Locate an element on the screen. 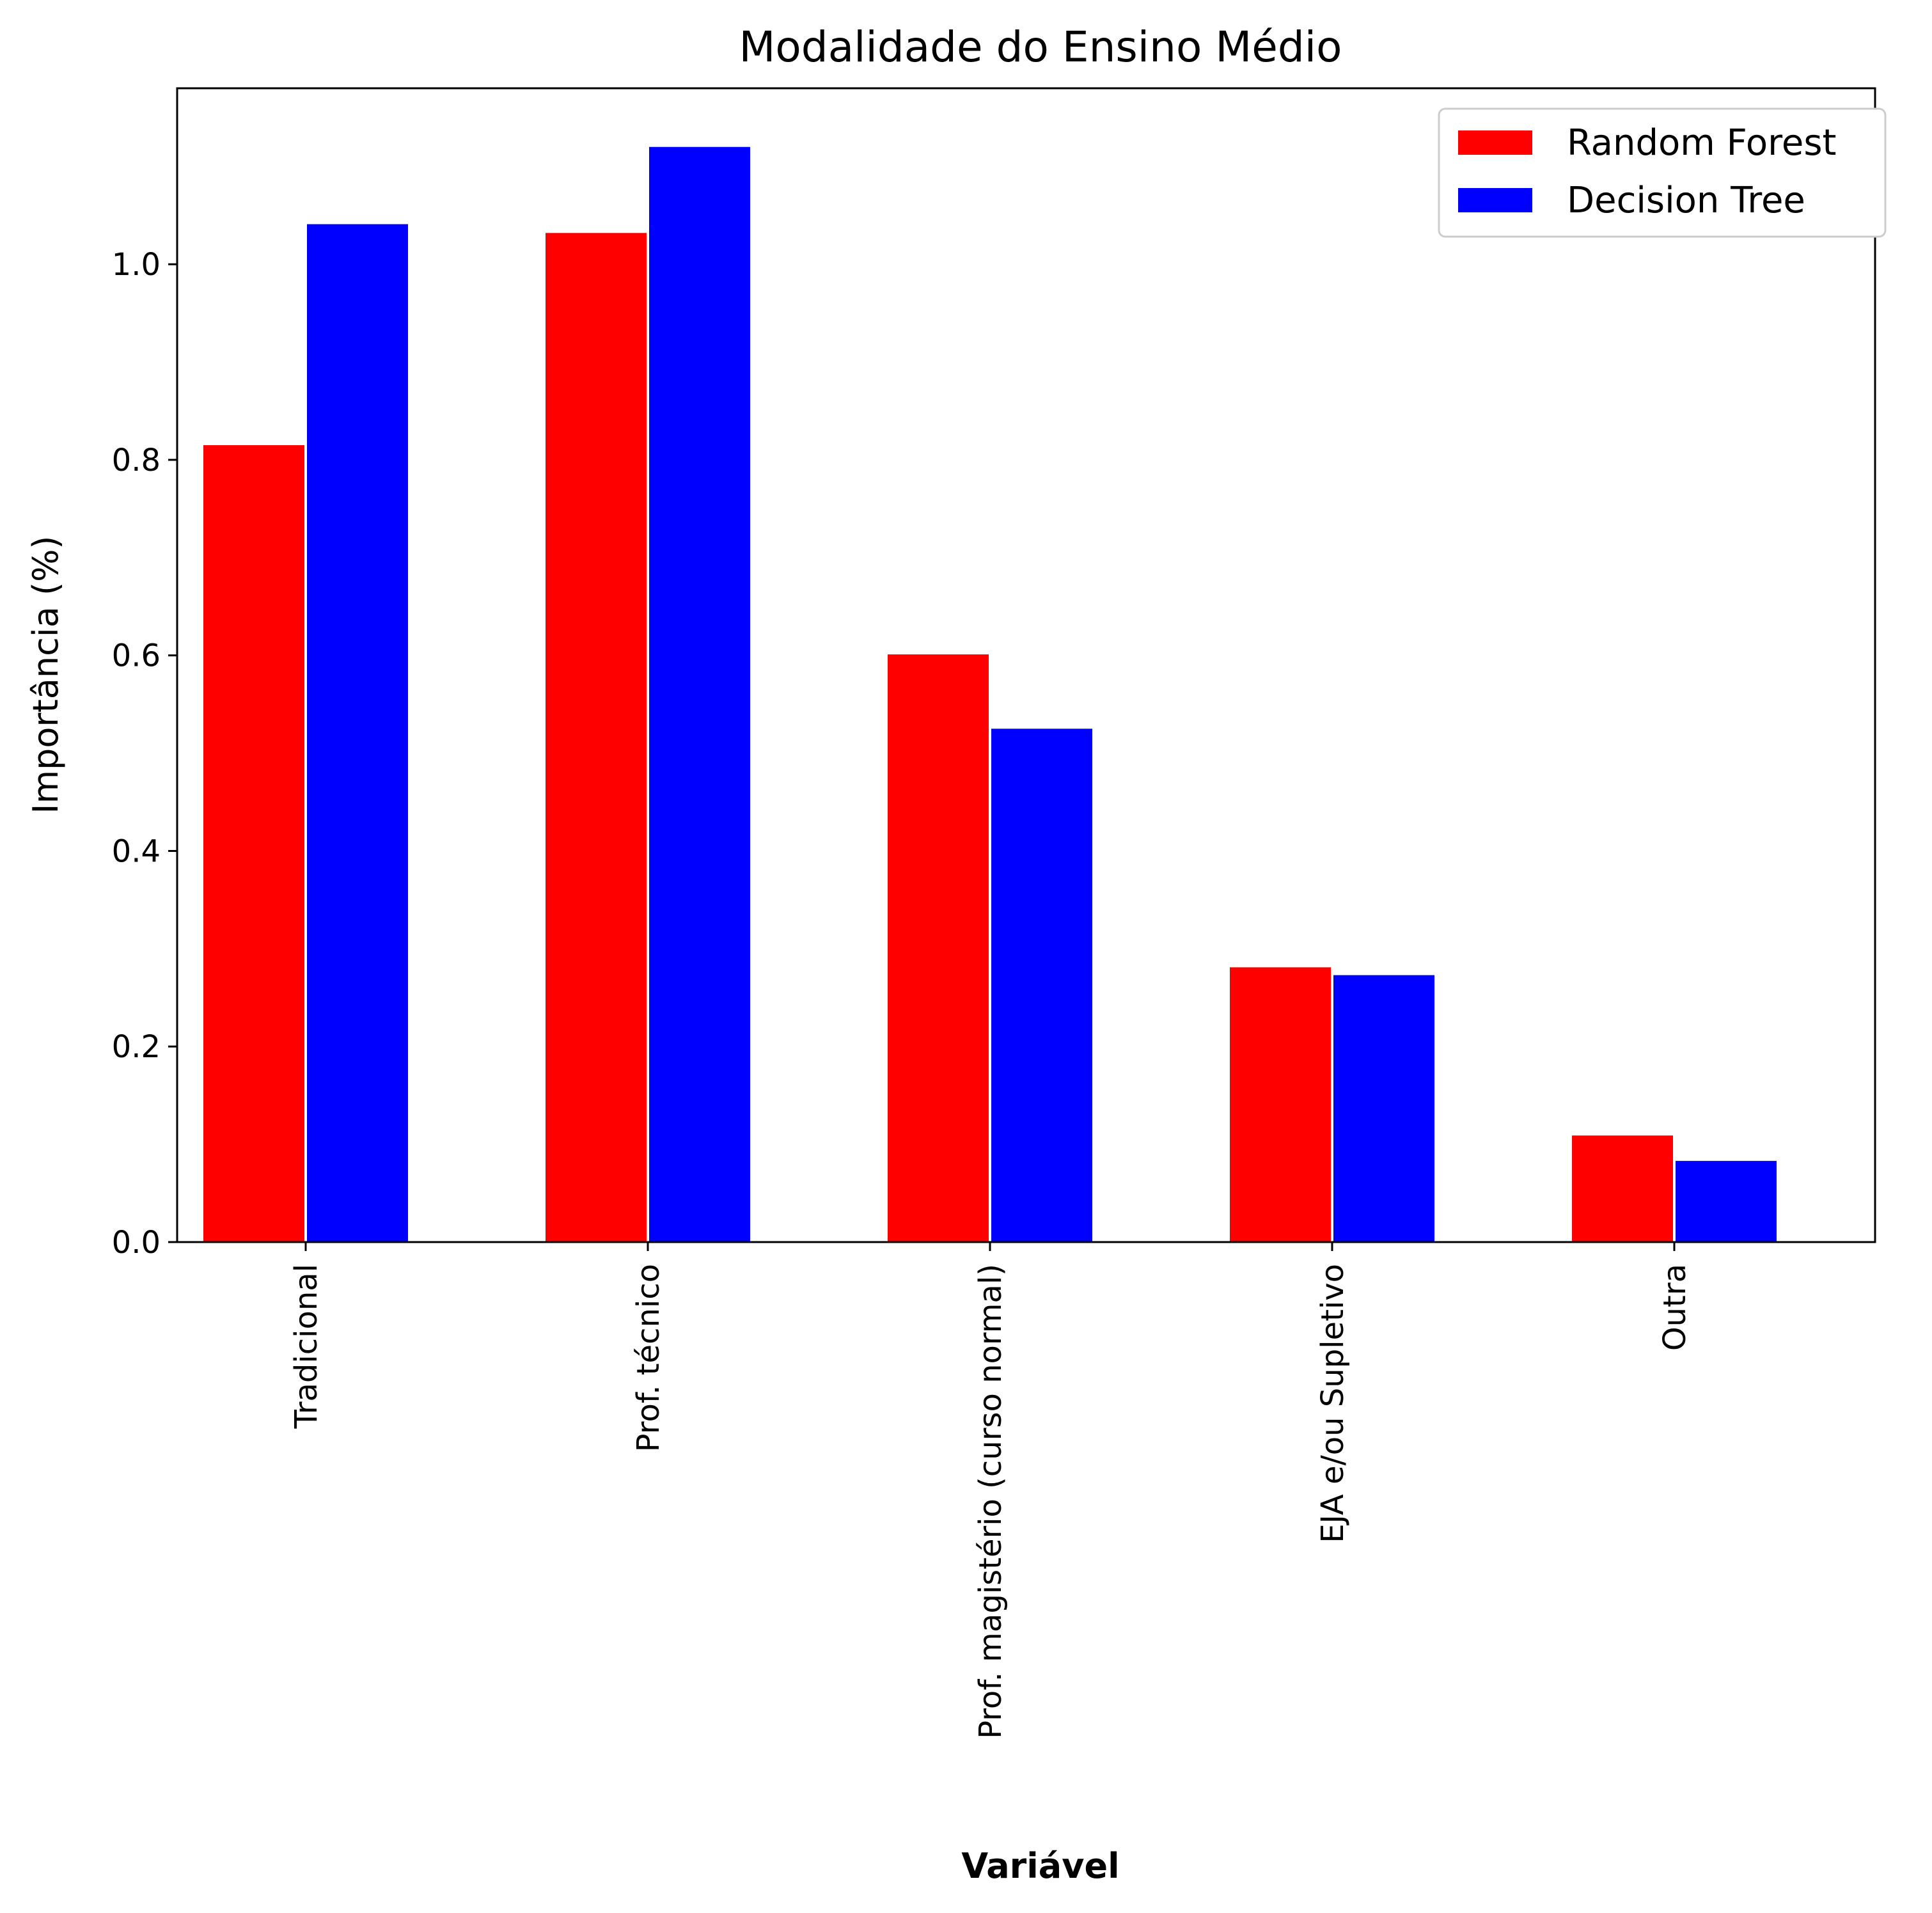 This screenshot has height=1913, width=1932. y-tick-label: 0.6 is located at coordinates (136, 656).